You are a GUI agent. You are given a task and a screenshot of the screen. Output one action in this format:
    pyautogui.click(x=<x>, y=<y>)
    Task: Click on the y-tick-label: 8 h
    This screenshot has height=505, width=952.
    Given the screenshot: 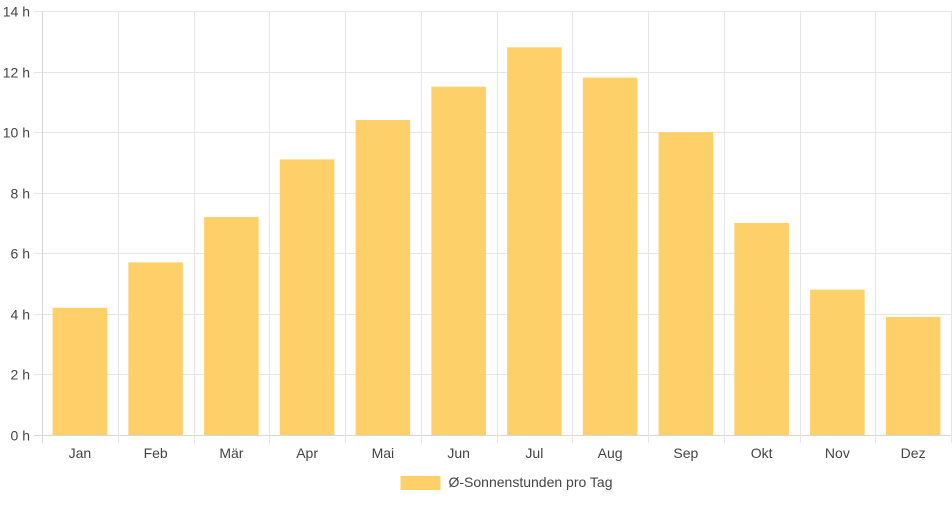 What is the action you would take?
    pyautogui.click(x=20, y=194)
    